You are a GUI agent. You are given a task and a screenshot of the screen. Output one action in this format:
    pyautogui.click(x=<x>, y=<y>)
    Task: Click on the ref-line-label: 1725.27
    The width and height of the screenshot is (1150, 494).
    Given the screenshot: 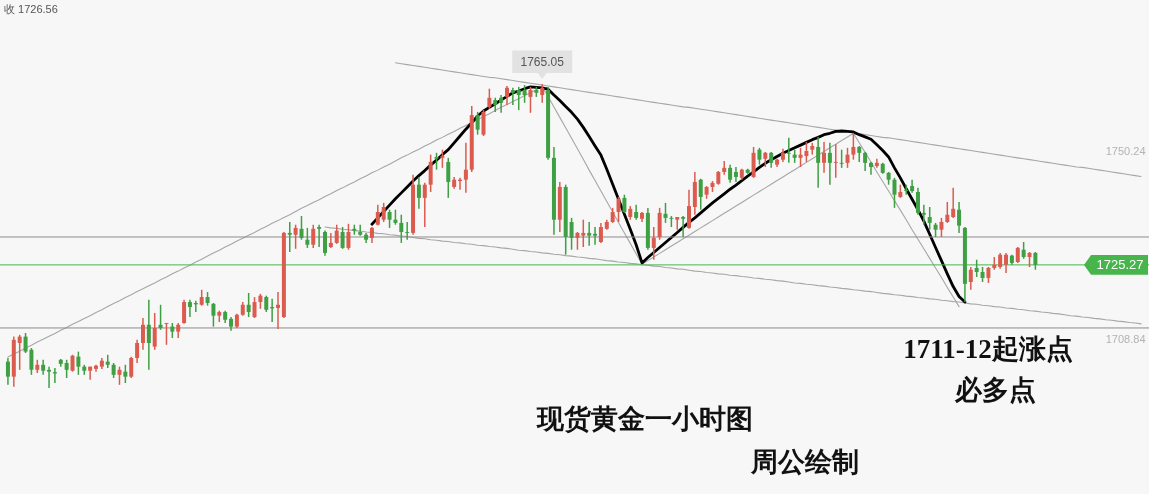 What is the action you would take?
    pyautogui.click(x=1120, y=264)
    